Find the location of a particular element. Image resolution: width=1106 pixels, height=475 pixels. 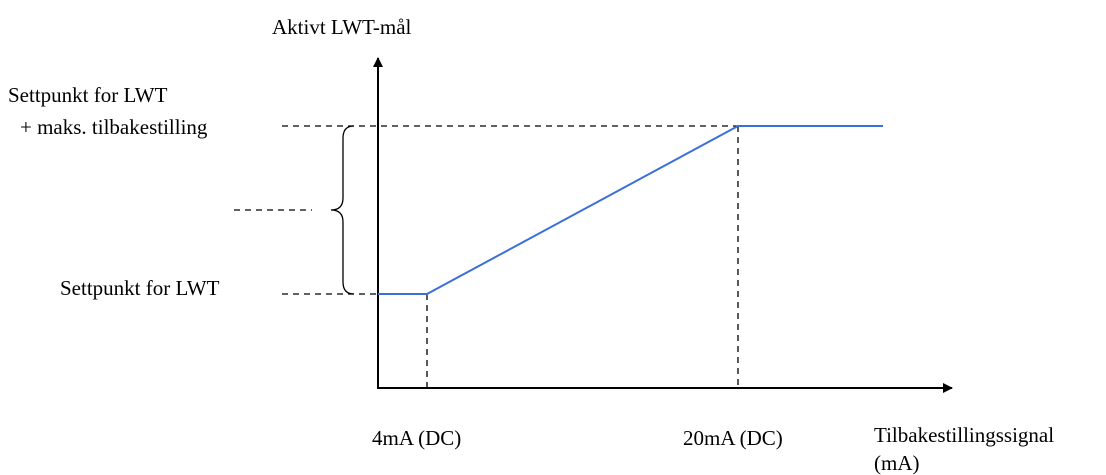

setpoint-max-label-line2: + maks. tilbakestilling is located at coordinates (114, 127).